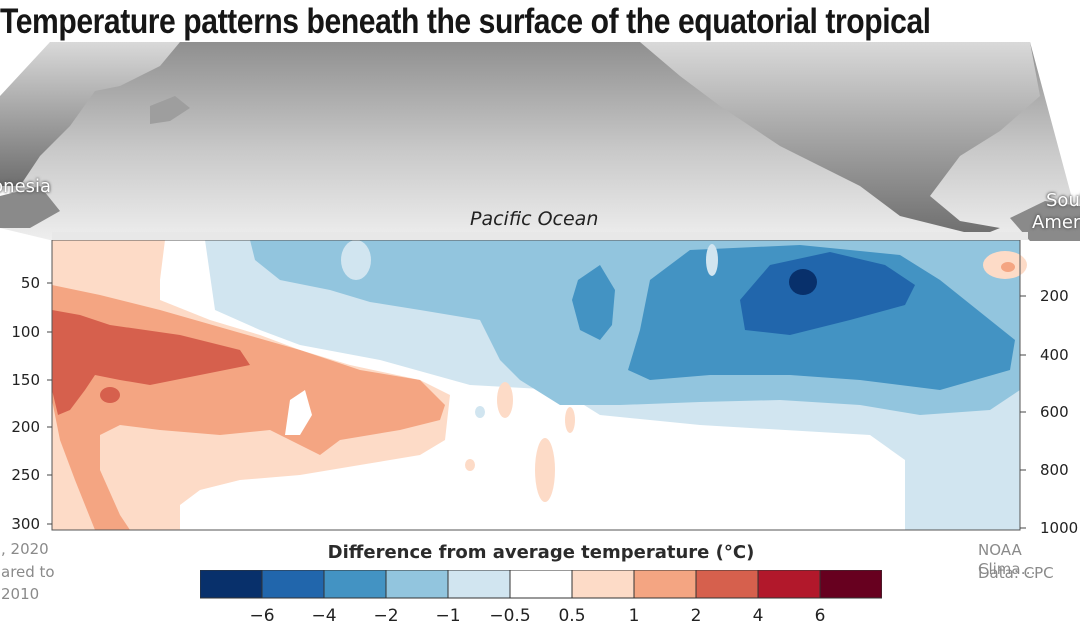 The width and height of the screenshot is (1080, 630). What do you see at coordinates (803, 282) in the screenshot?
I see `anomaly-contour-darkest-blue` at bounding box center [803, 282].